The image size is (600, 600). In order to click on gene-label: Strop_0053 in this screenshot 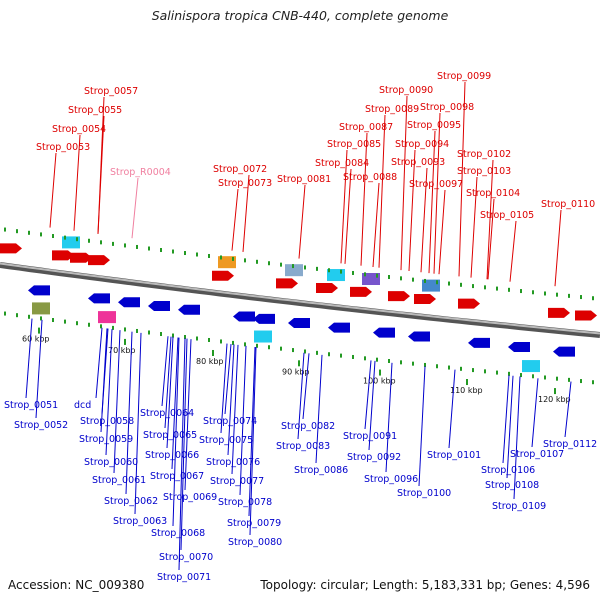, I will do `click(63, 147)`.